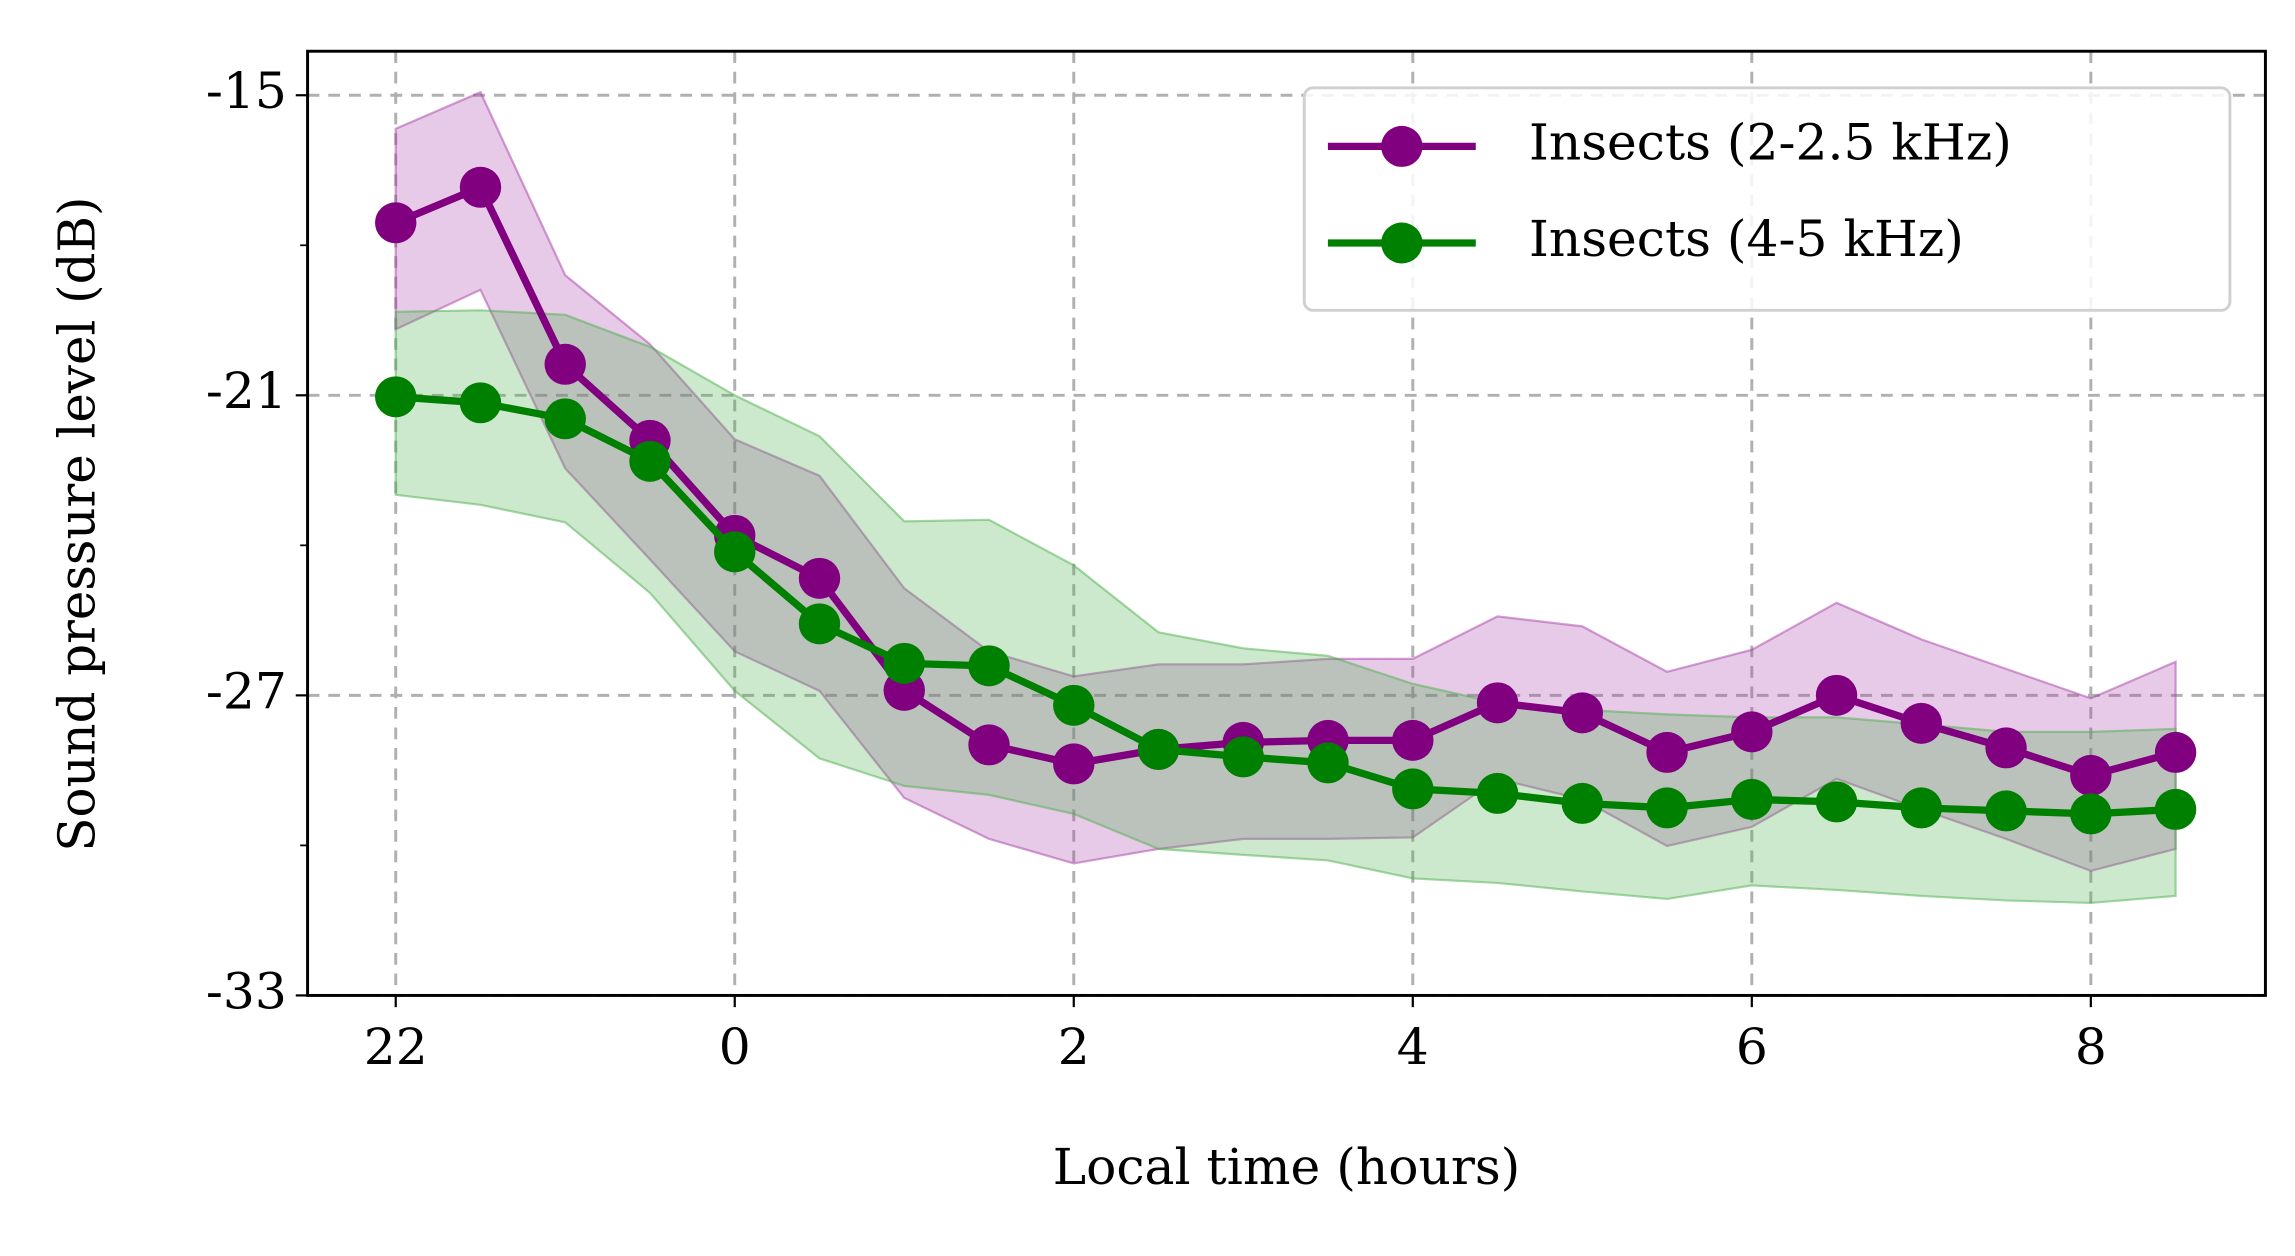  I want to click on x-axis-label: Local time (hours), so click(1287, 1167).